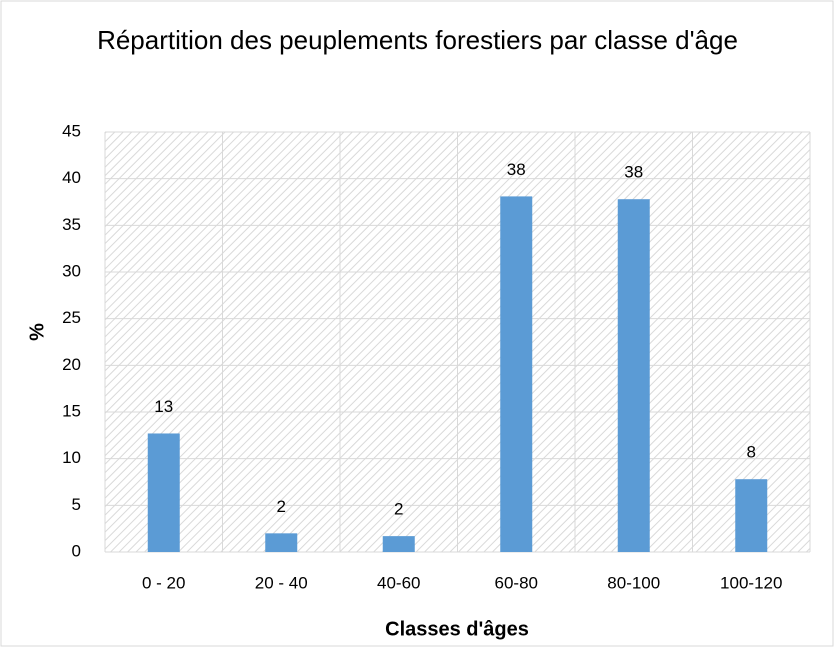  Describe the element at coordinates (71, 270) in the screenshot. I see `y-tick-label: 30` at that location.